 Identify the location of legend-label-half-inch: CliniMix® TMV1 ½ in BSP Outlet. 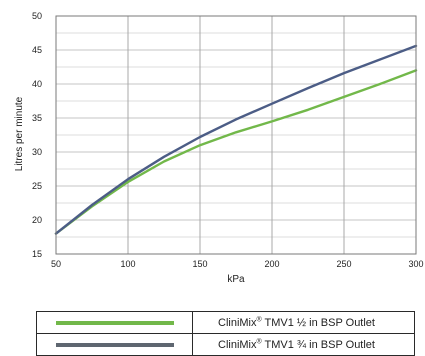
(303, 322).